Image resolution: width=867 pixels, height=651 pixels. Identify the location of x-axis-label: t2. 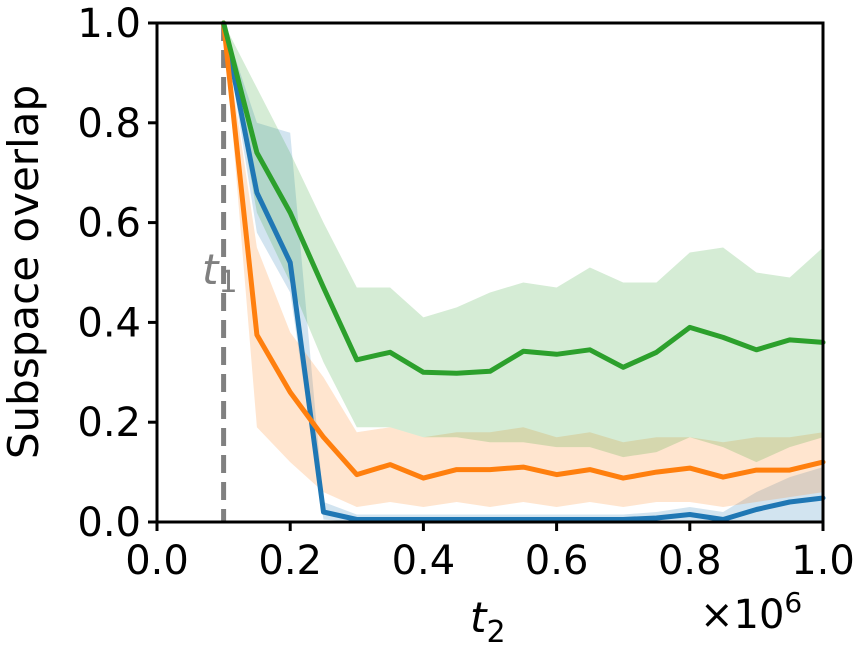
(488, 621).